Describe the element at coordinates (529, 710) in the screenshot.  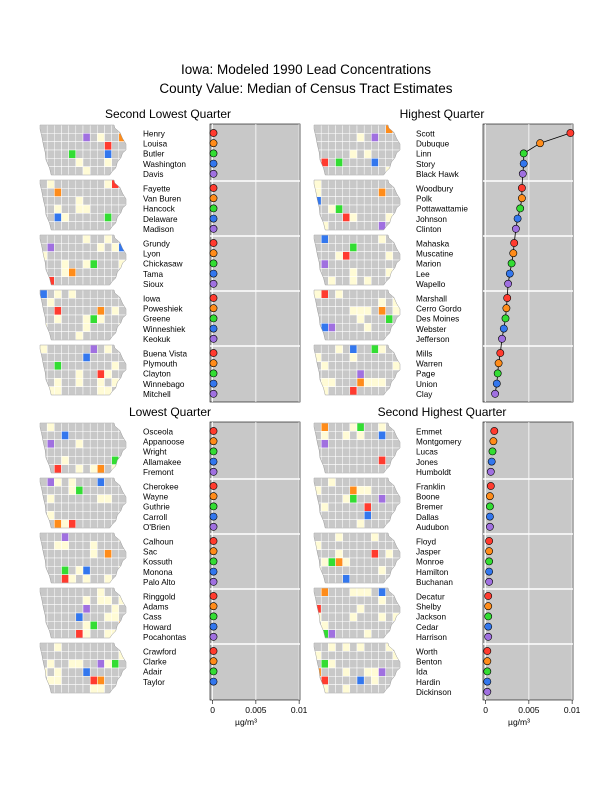
I see `axis-tick-label: 0.005` at that location.